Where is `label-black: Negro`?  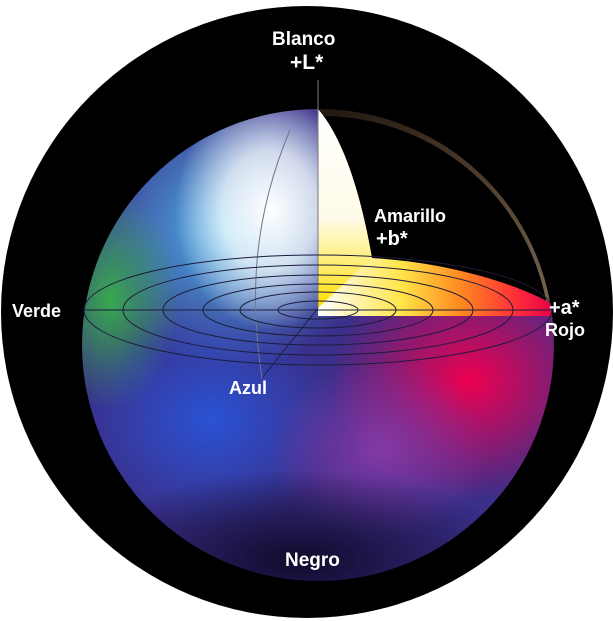 label-black: Negro is located at coordinates (312, 560).